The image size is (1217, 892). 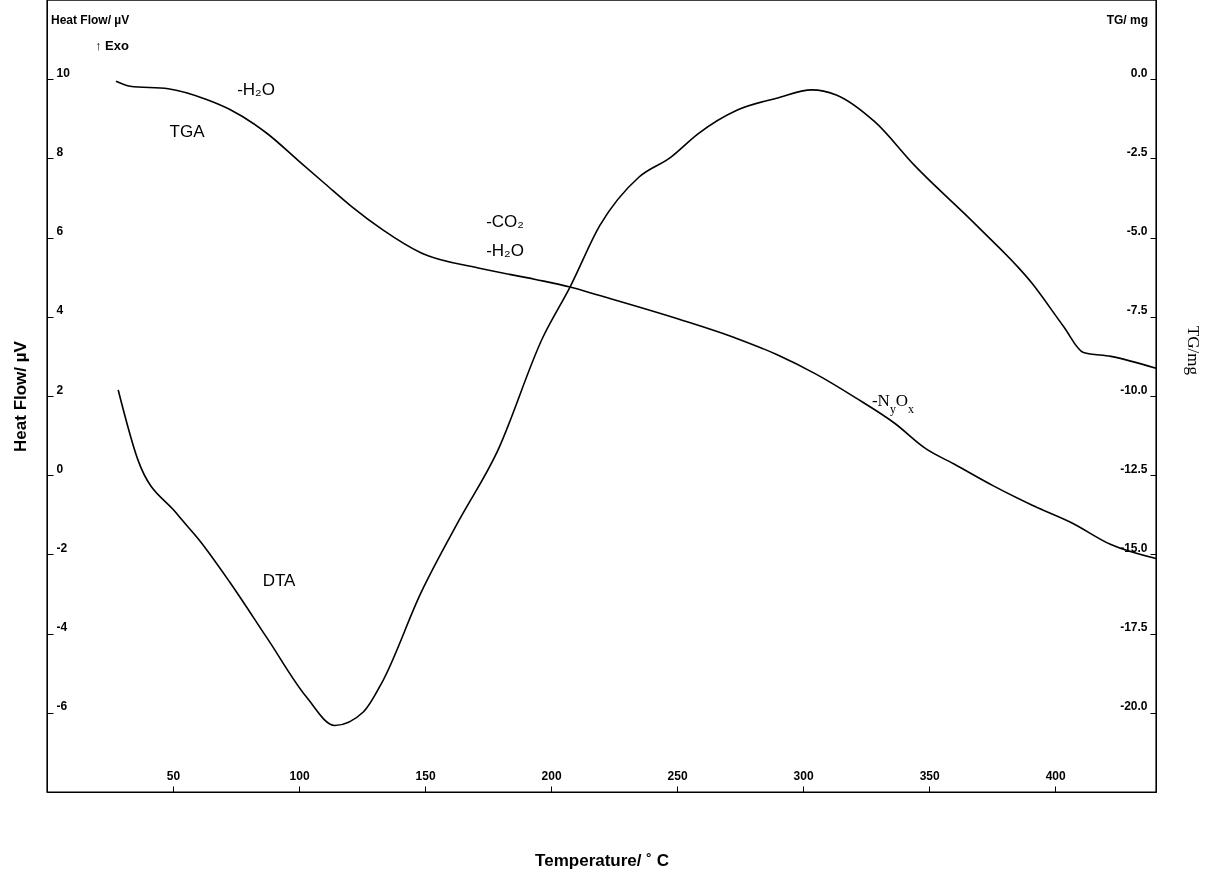 I want to click on y2-tick-label: -2.5, so click(x=1137, y=151).